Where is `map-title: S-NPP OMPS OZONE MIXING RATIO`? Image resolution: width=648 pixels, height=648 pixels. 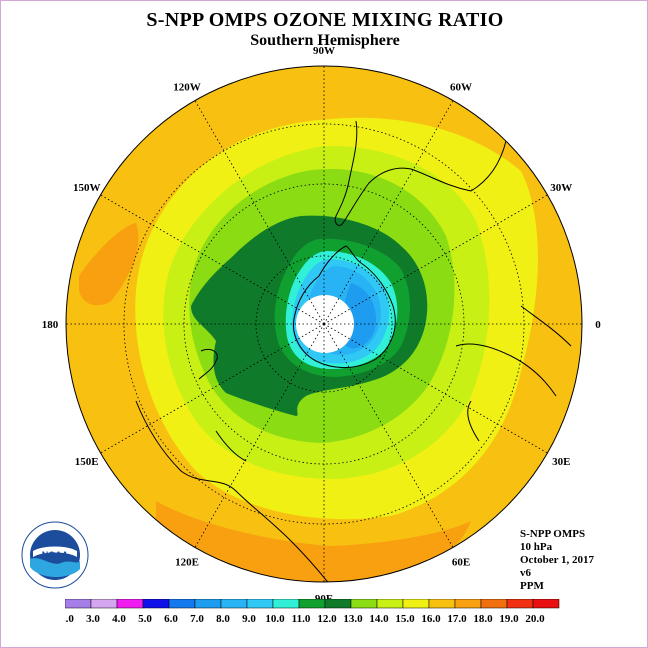
map-title: S-NPP OMPS OZONE MIXING RATIO is located at coordinates (325, 20).